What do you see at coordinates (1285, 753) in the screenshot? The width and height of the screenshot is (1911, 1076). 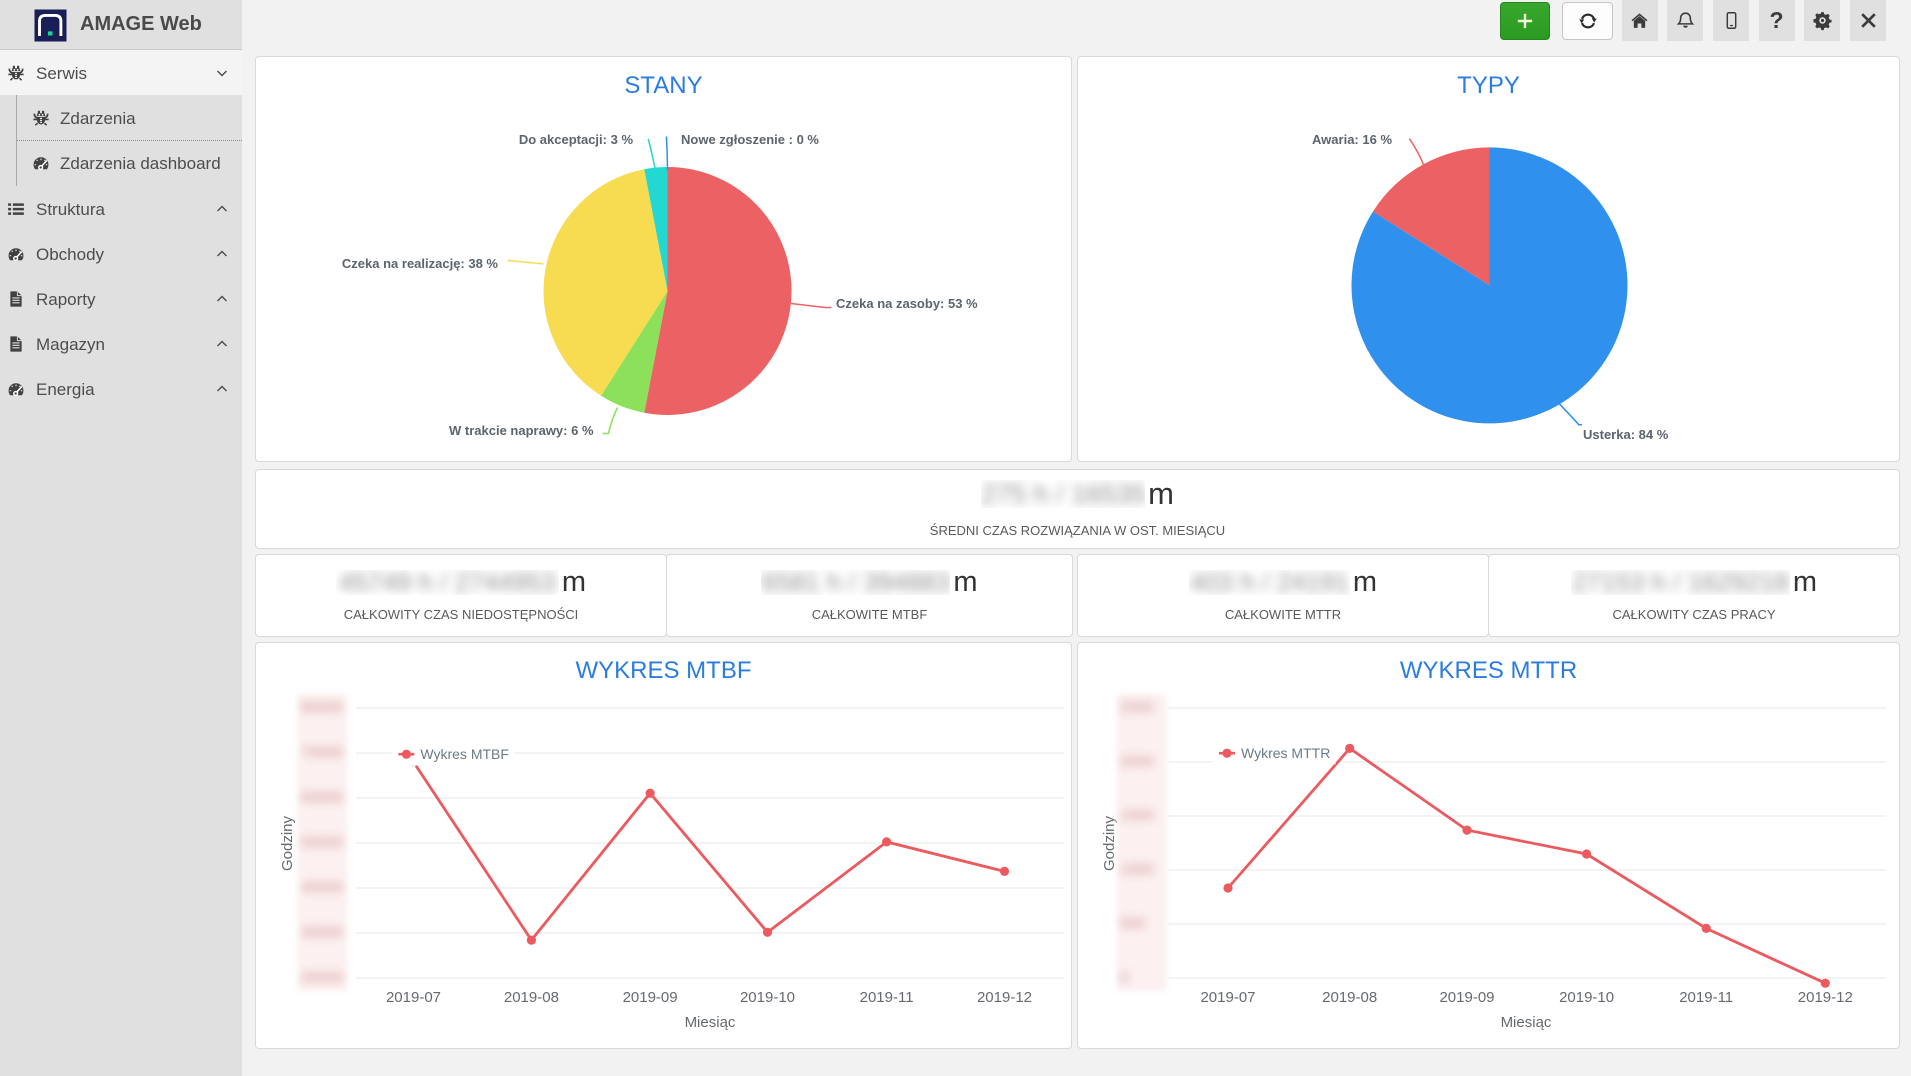 I see `svg-text: Wykres MTTR` at bounding box center [1285, 753].